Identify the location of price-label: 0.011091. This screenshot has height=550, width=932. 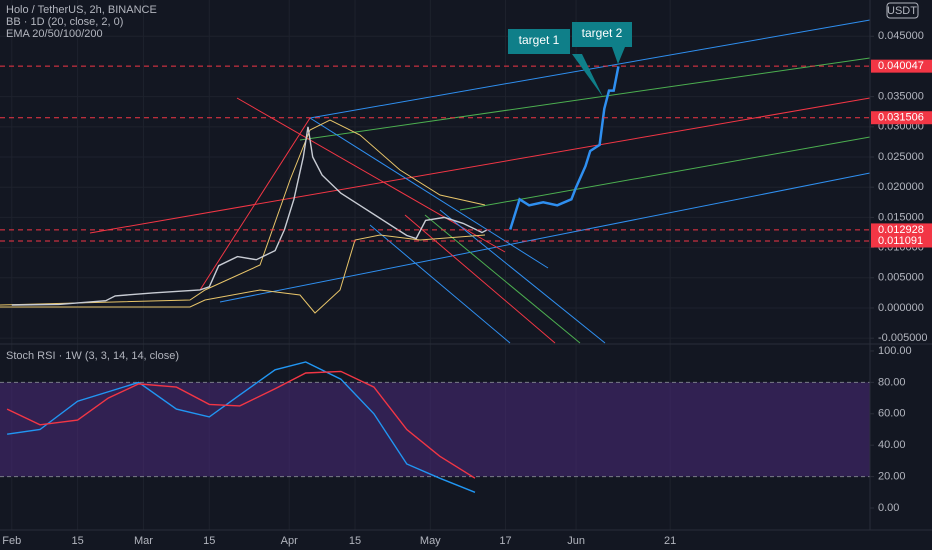
(900, 241).